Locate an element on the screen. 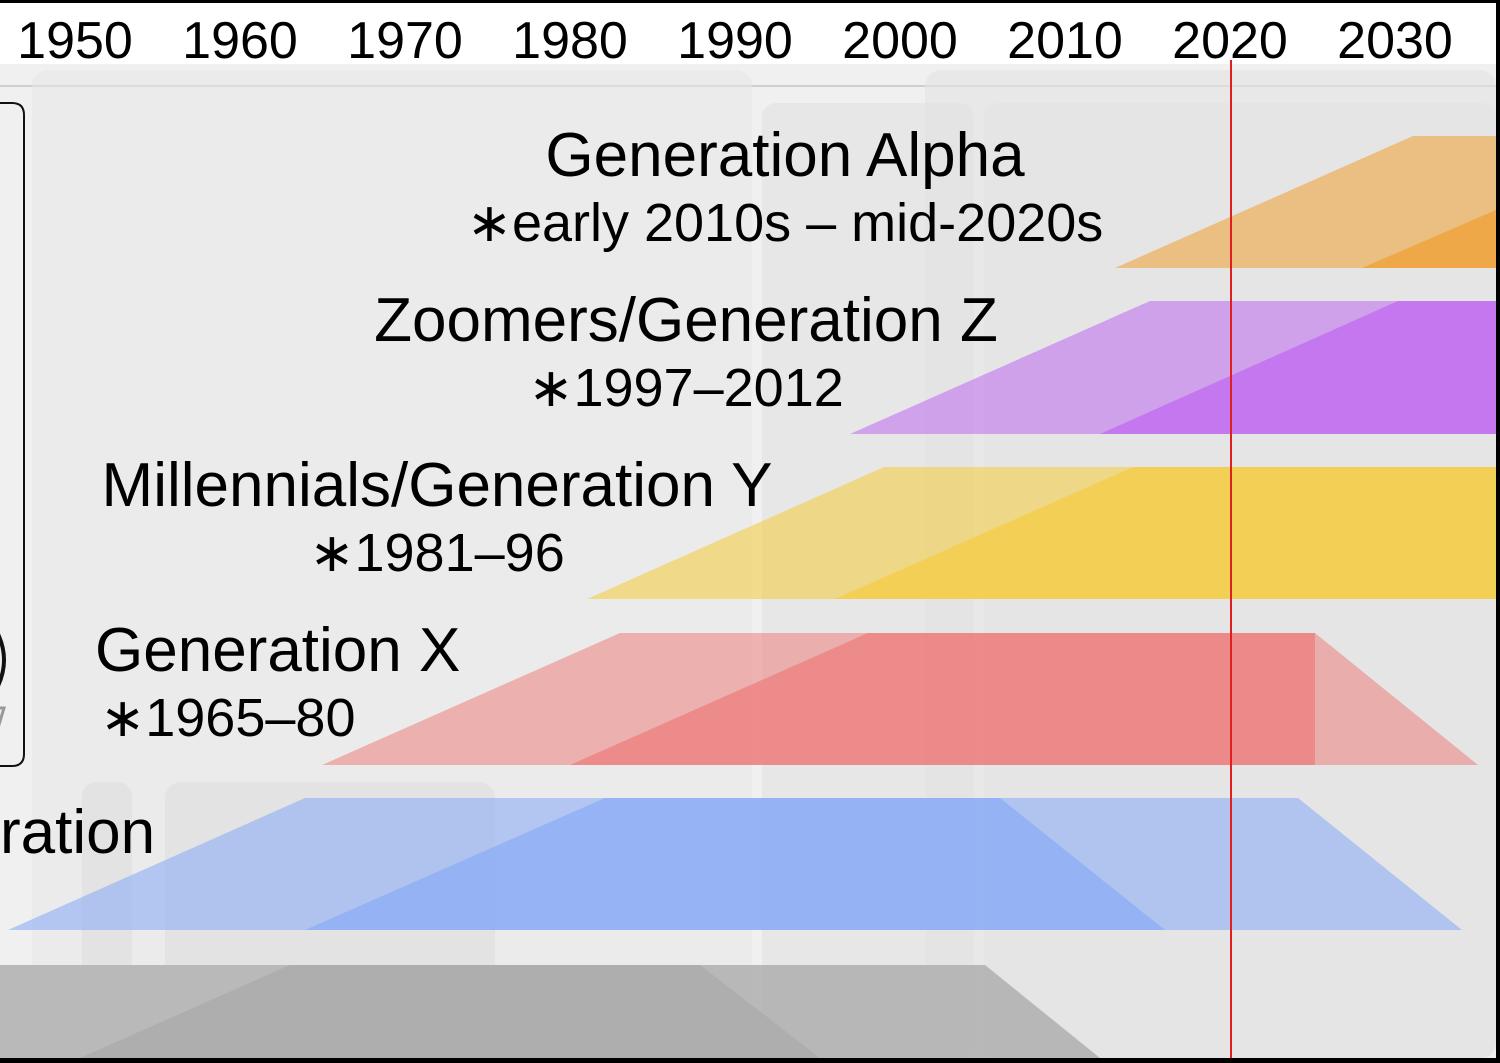  x-inner-band is located at coordinates (942, 699).